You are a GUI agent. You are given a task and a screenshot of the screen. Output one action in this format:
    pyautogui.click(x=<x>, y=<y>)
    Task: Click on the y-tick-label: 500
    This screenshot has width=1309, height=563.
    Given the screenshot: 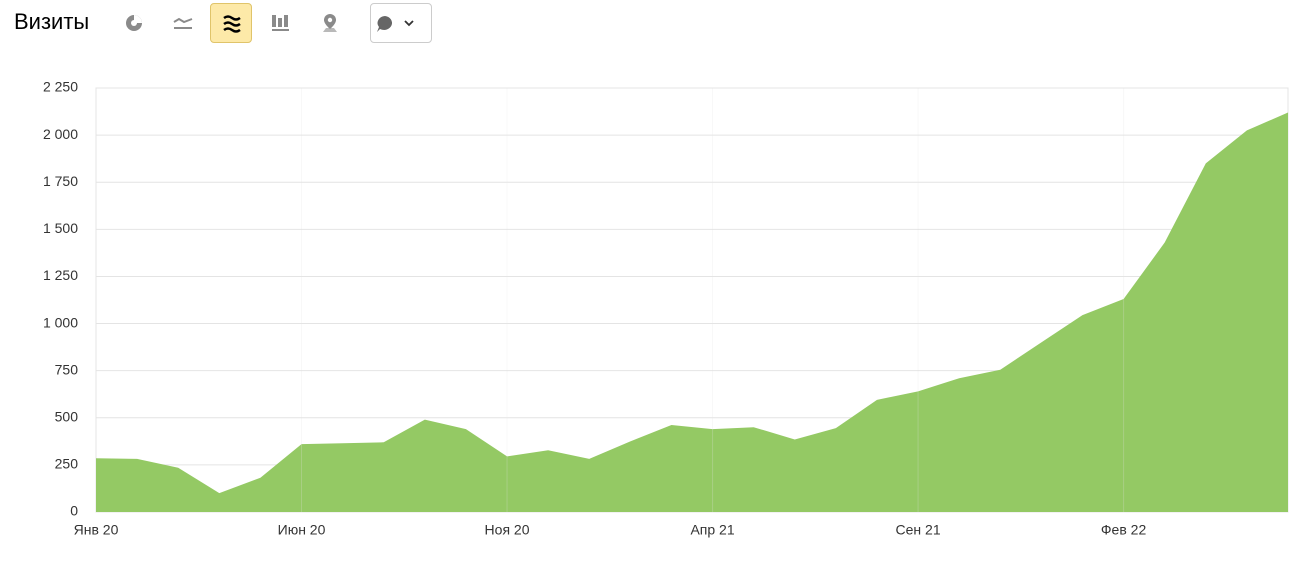 What is the action you would take?
    pyautogui.click(x=67, y=416)
    